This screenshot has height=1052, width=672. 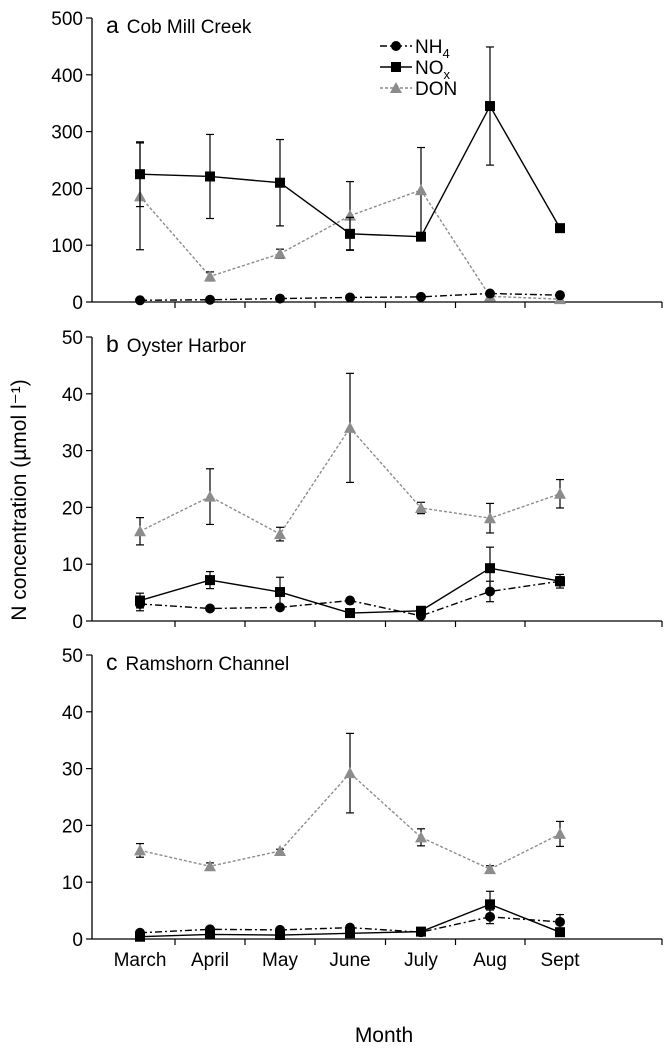 I want to click on legend-label-don: DON, so click(x=436, y=89).